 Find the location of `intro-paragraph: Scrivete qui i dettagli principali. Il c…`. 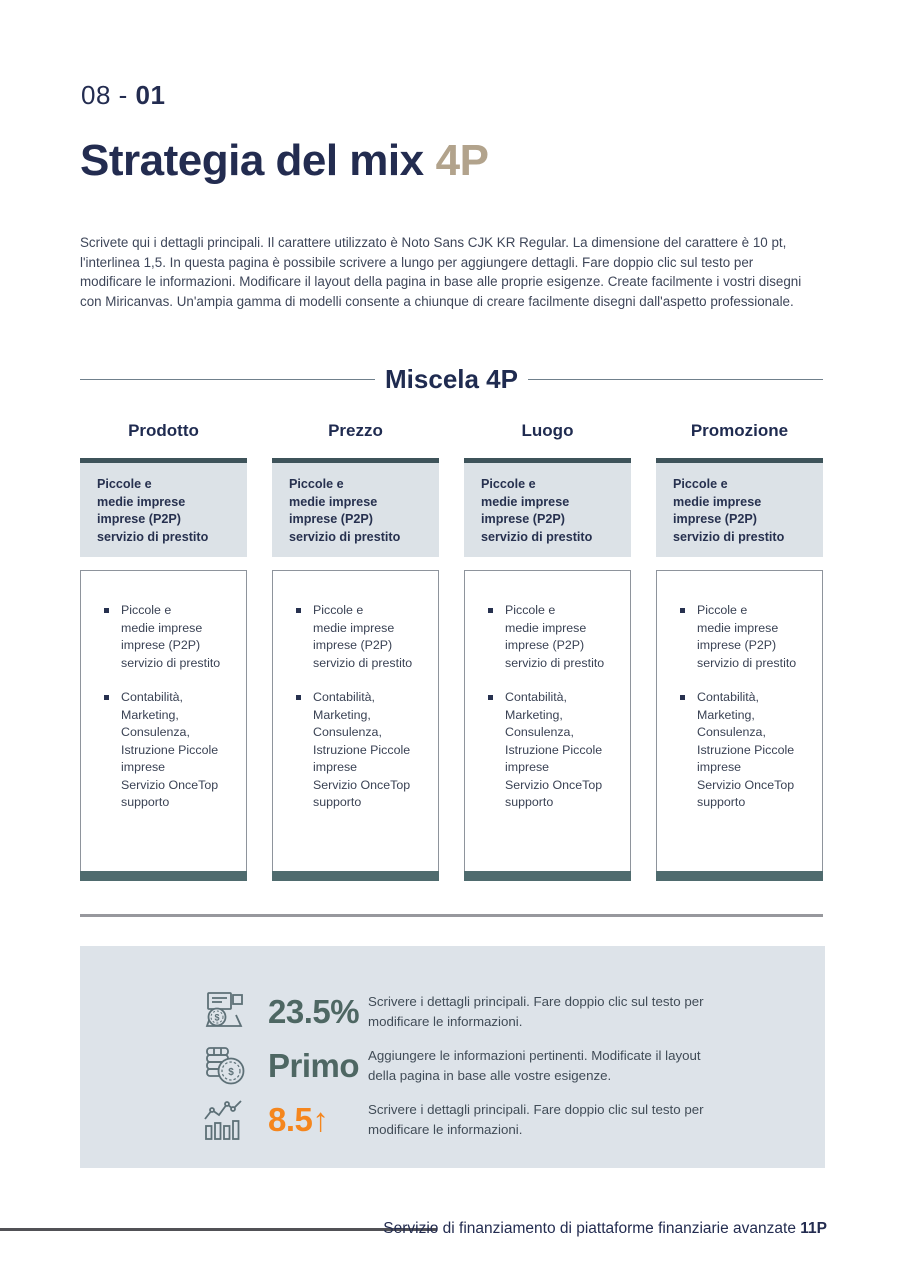

intro-paragraph: Scrivete qui i dettagli principali. Il c… is located at coordinates (441, 272).